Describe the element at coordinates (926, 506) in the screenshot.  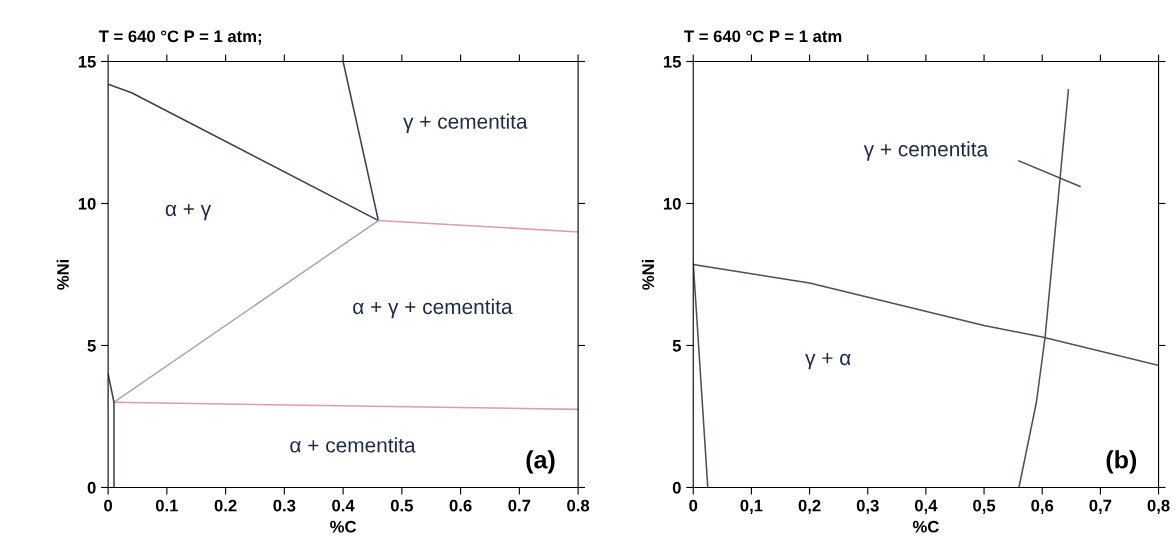
I see `x-tick-label: 0,4` at that location.